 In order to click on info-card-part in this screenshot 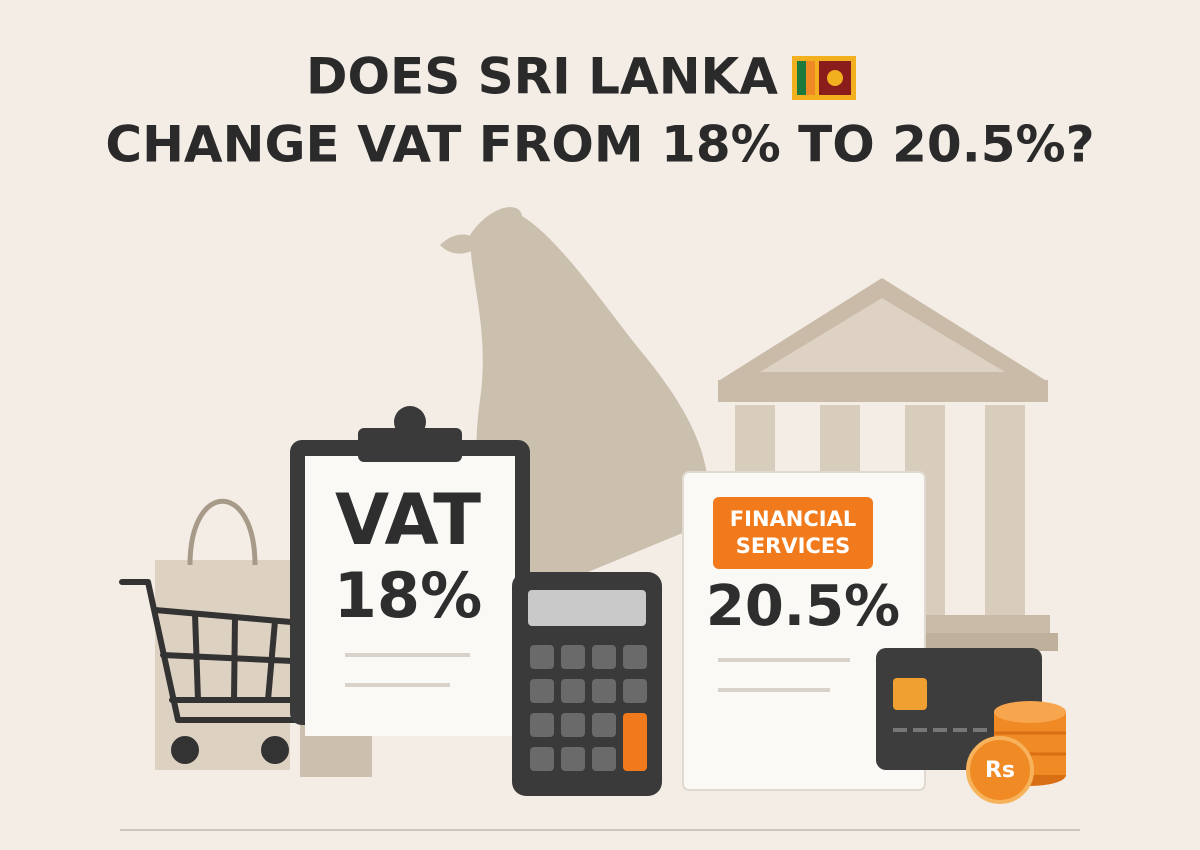, I will do `click(793, 533)`.